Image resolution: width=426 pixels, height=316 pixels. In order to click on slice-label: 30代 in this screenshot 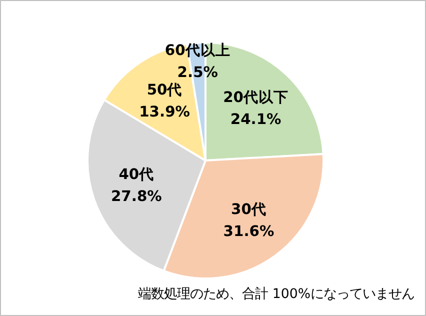, I will do `click(248, 209)`.